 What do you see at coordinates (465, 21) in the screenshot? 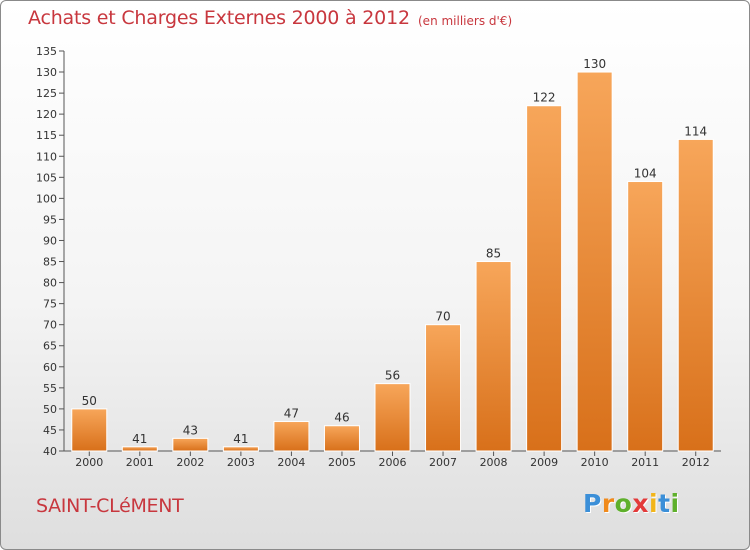
I see `chart-subtitle: (en milliers d'€)` at bounding box center [465, 21].